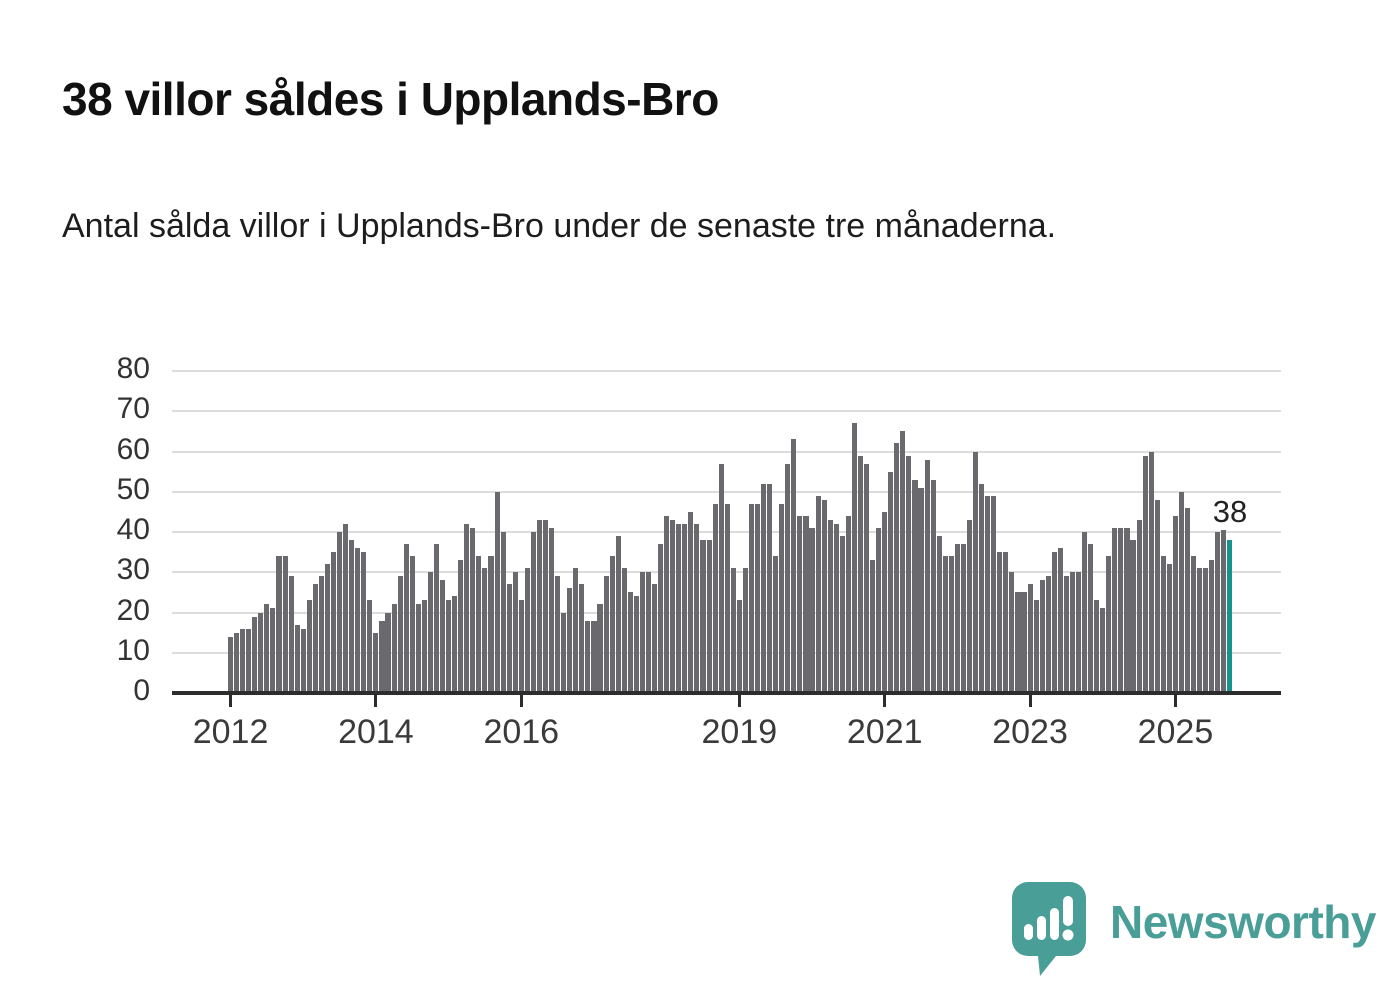 Image resolution: width=1382 pixels, height=999 pixels. What do you see at coordinates (376, 701) in the screenshot?
I see `x-tick-2014` at bounding box center [376, 701].